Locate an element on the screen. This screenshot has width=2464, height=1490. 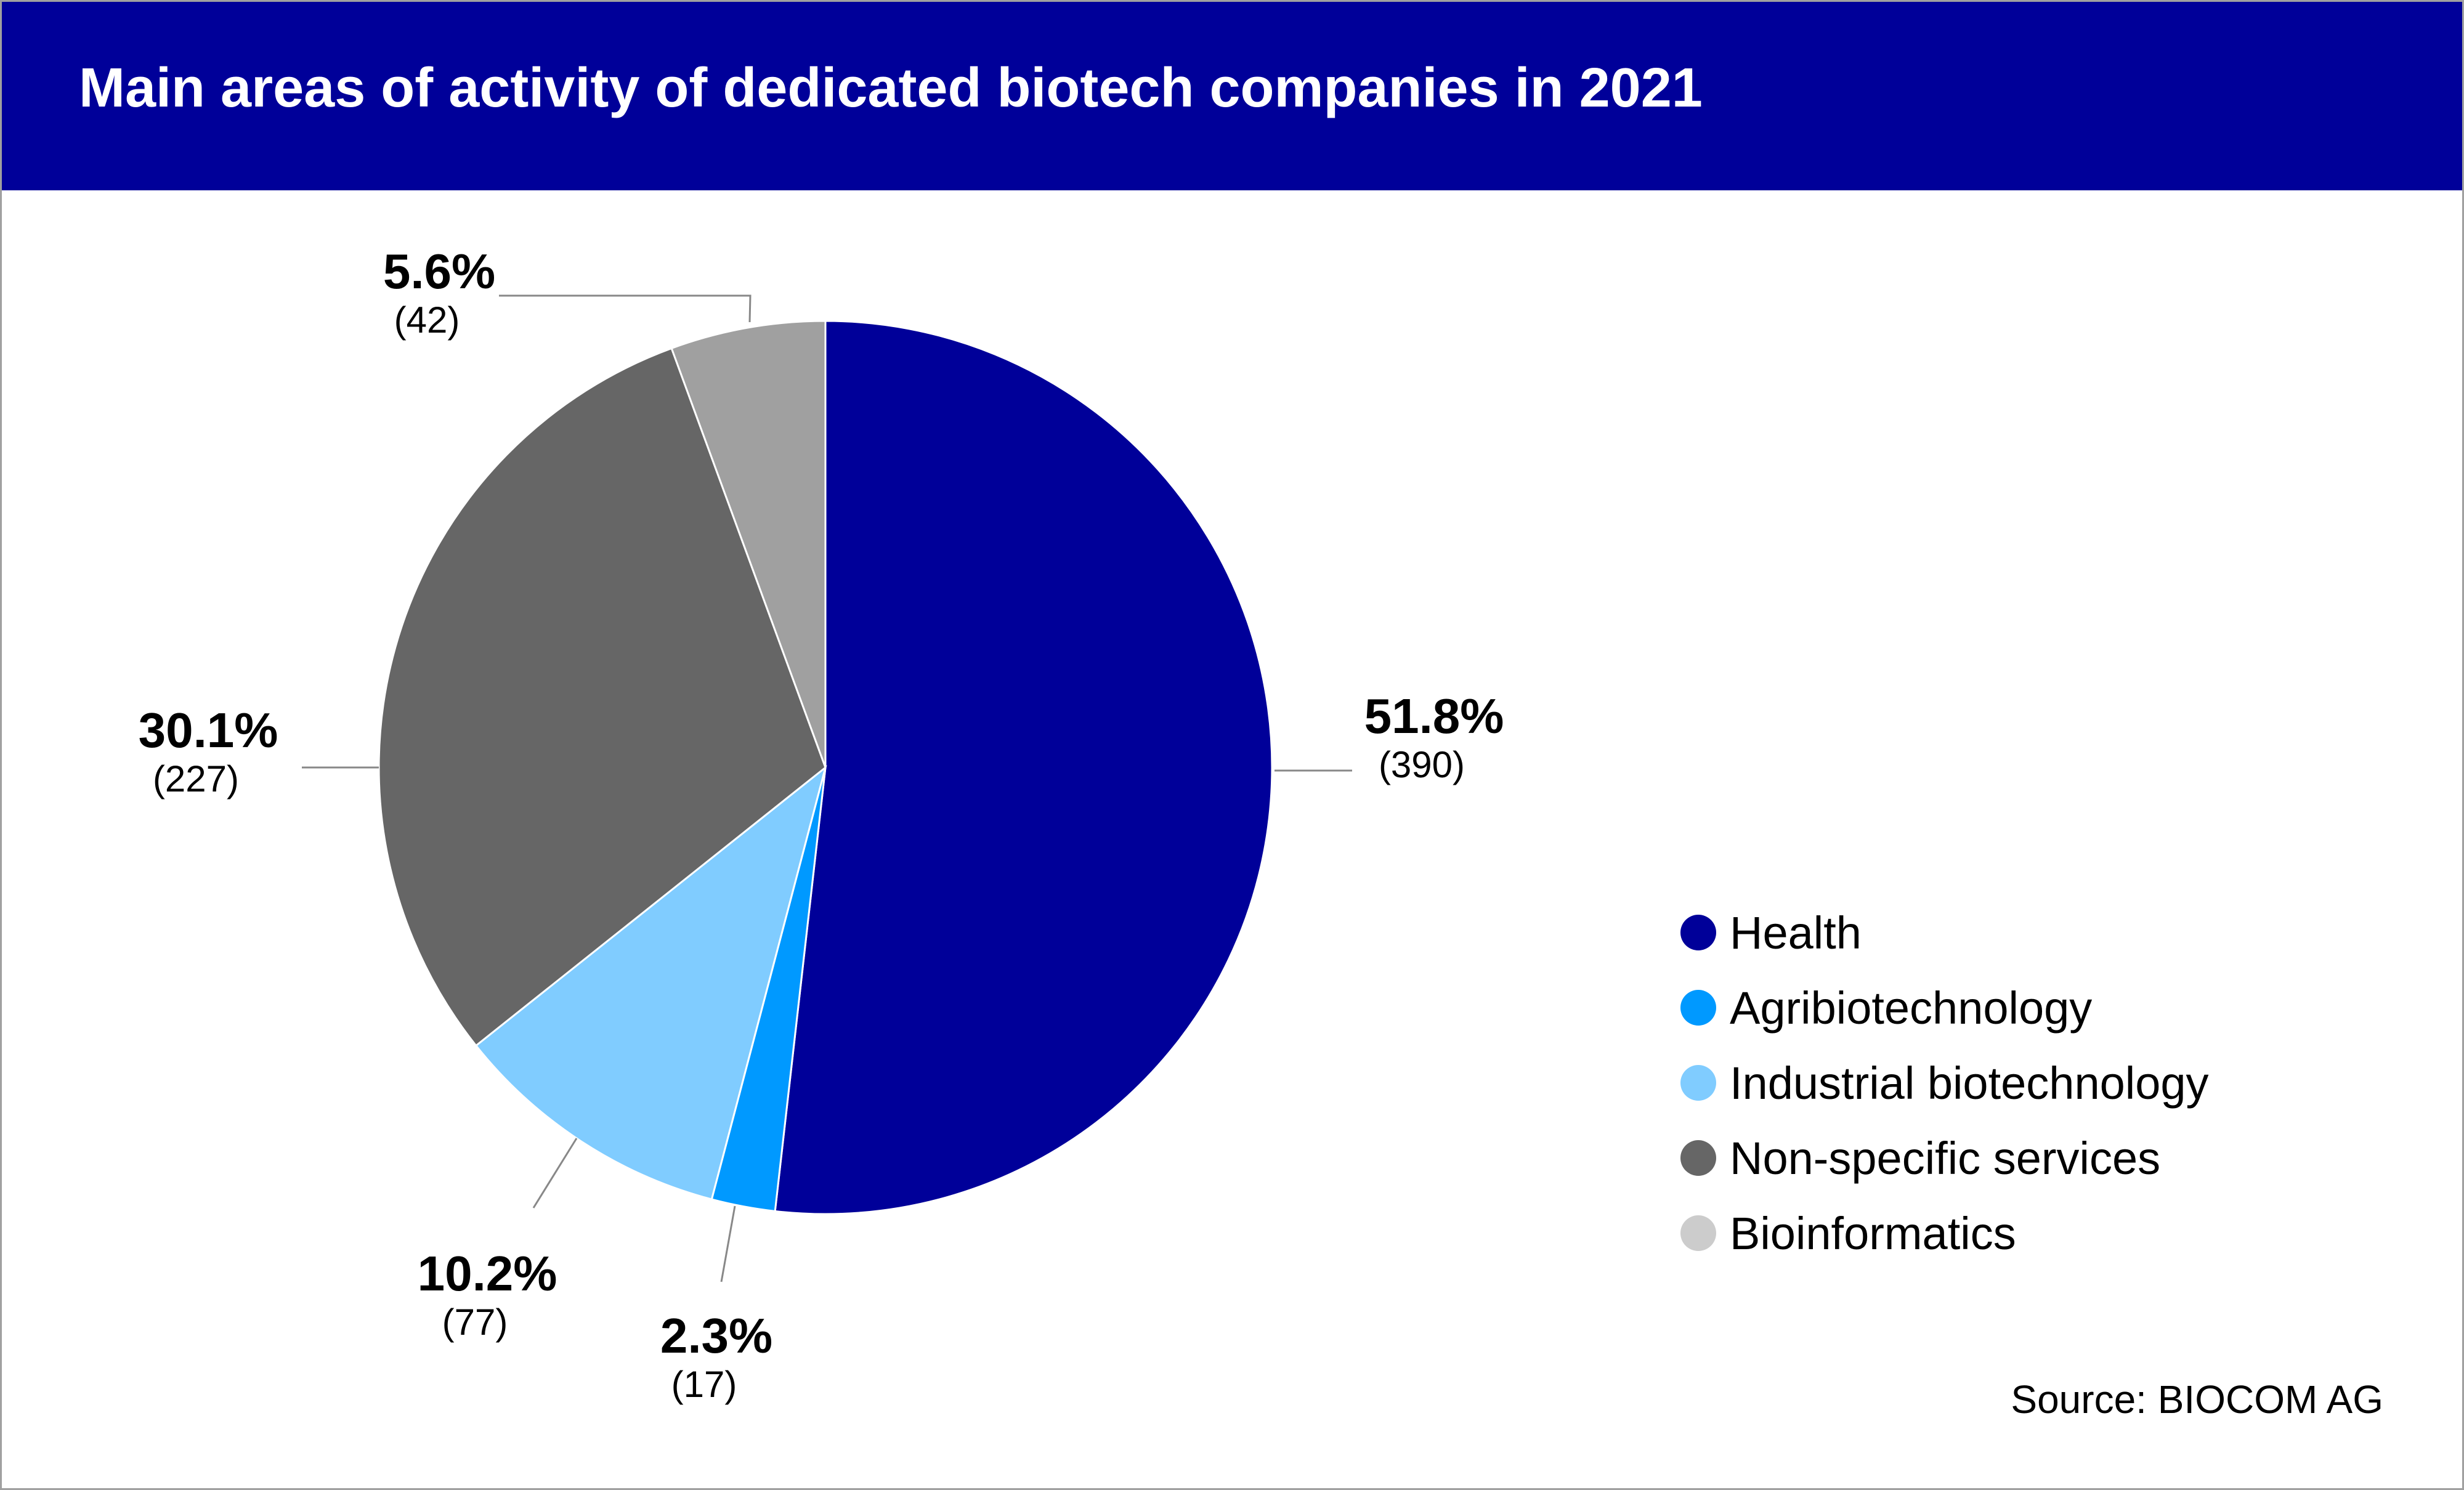
legend-label: Industrial biotechnology is located at coordinates (1969, 1083).